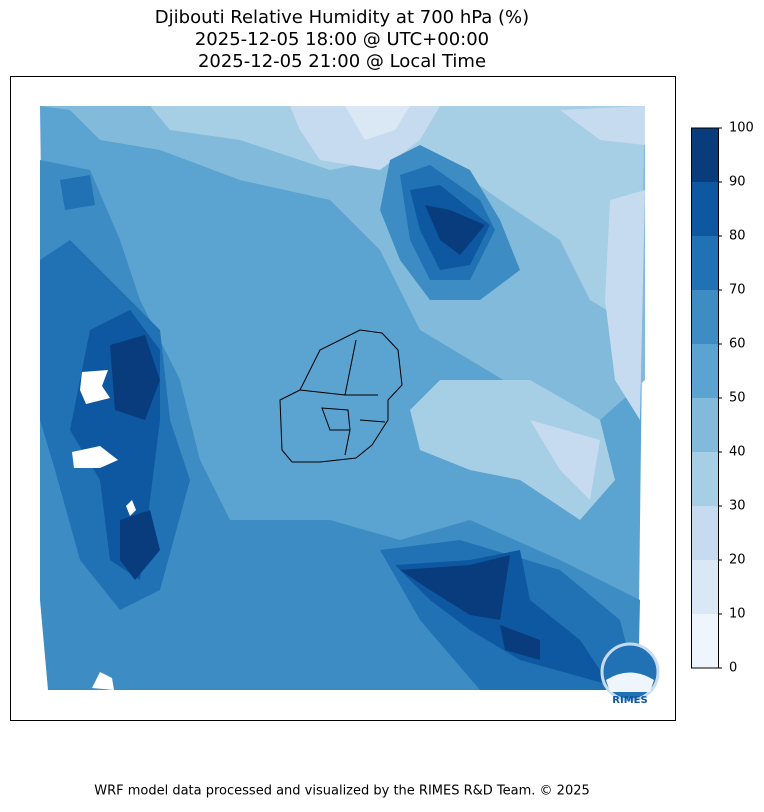 This screenshot has width=764, height=812. What do you see at coordinates (342, 61) in the screenshot?
I see `title-line: 2025-12-05 21:00 @ Local Time` at bounding box center [342, 61].